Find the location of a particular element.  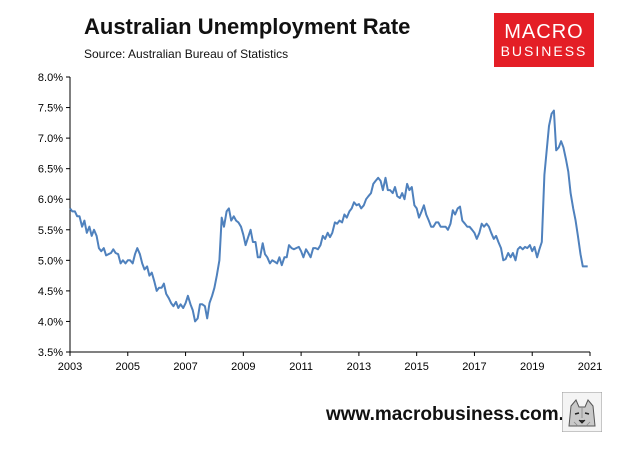

y-tick-label: 5.5% is located at coordinates (50, 231).